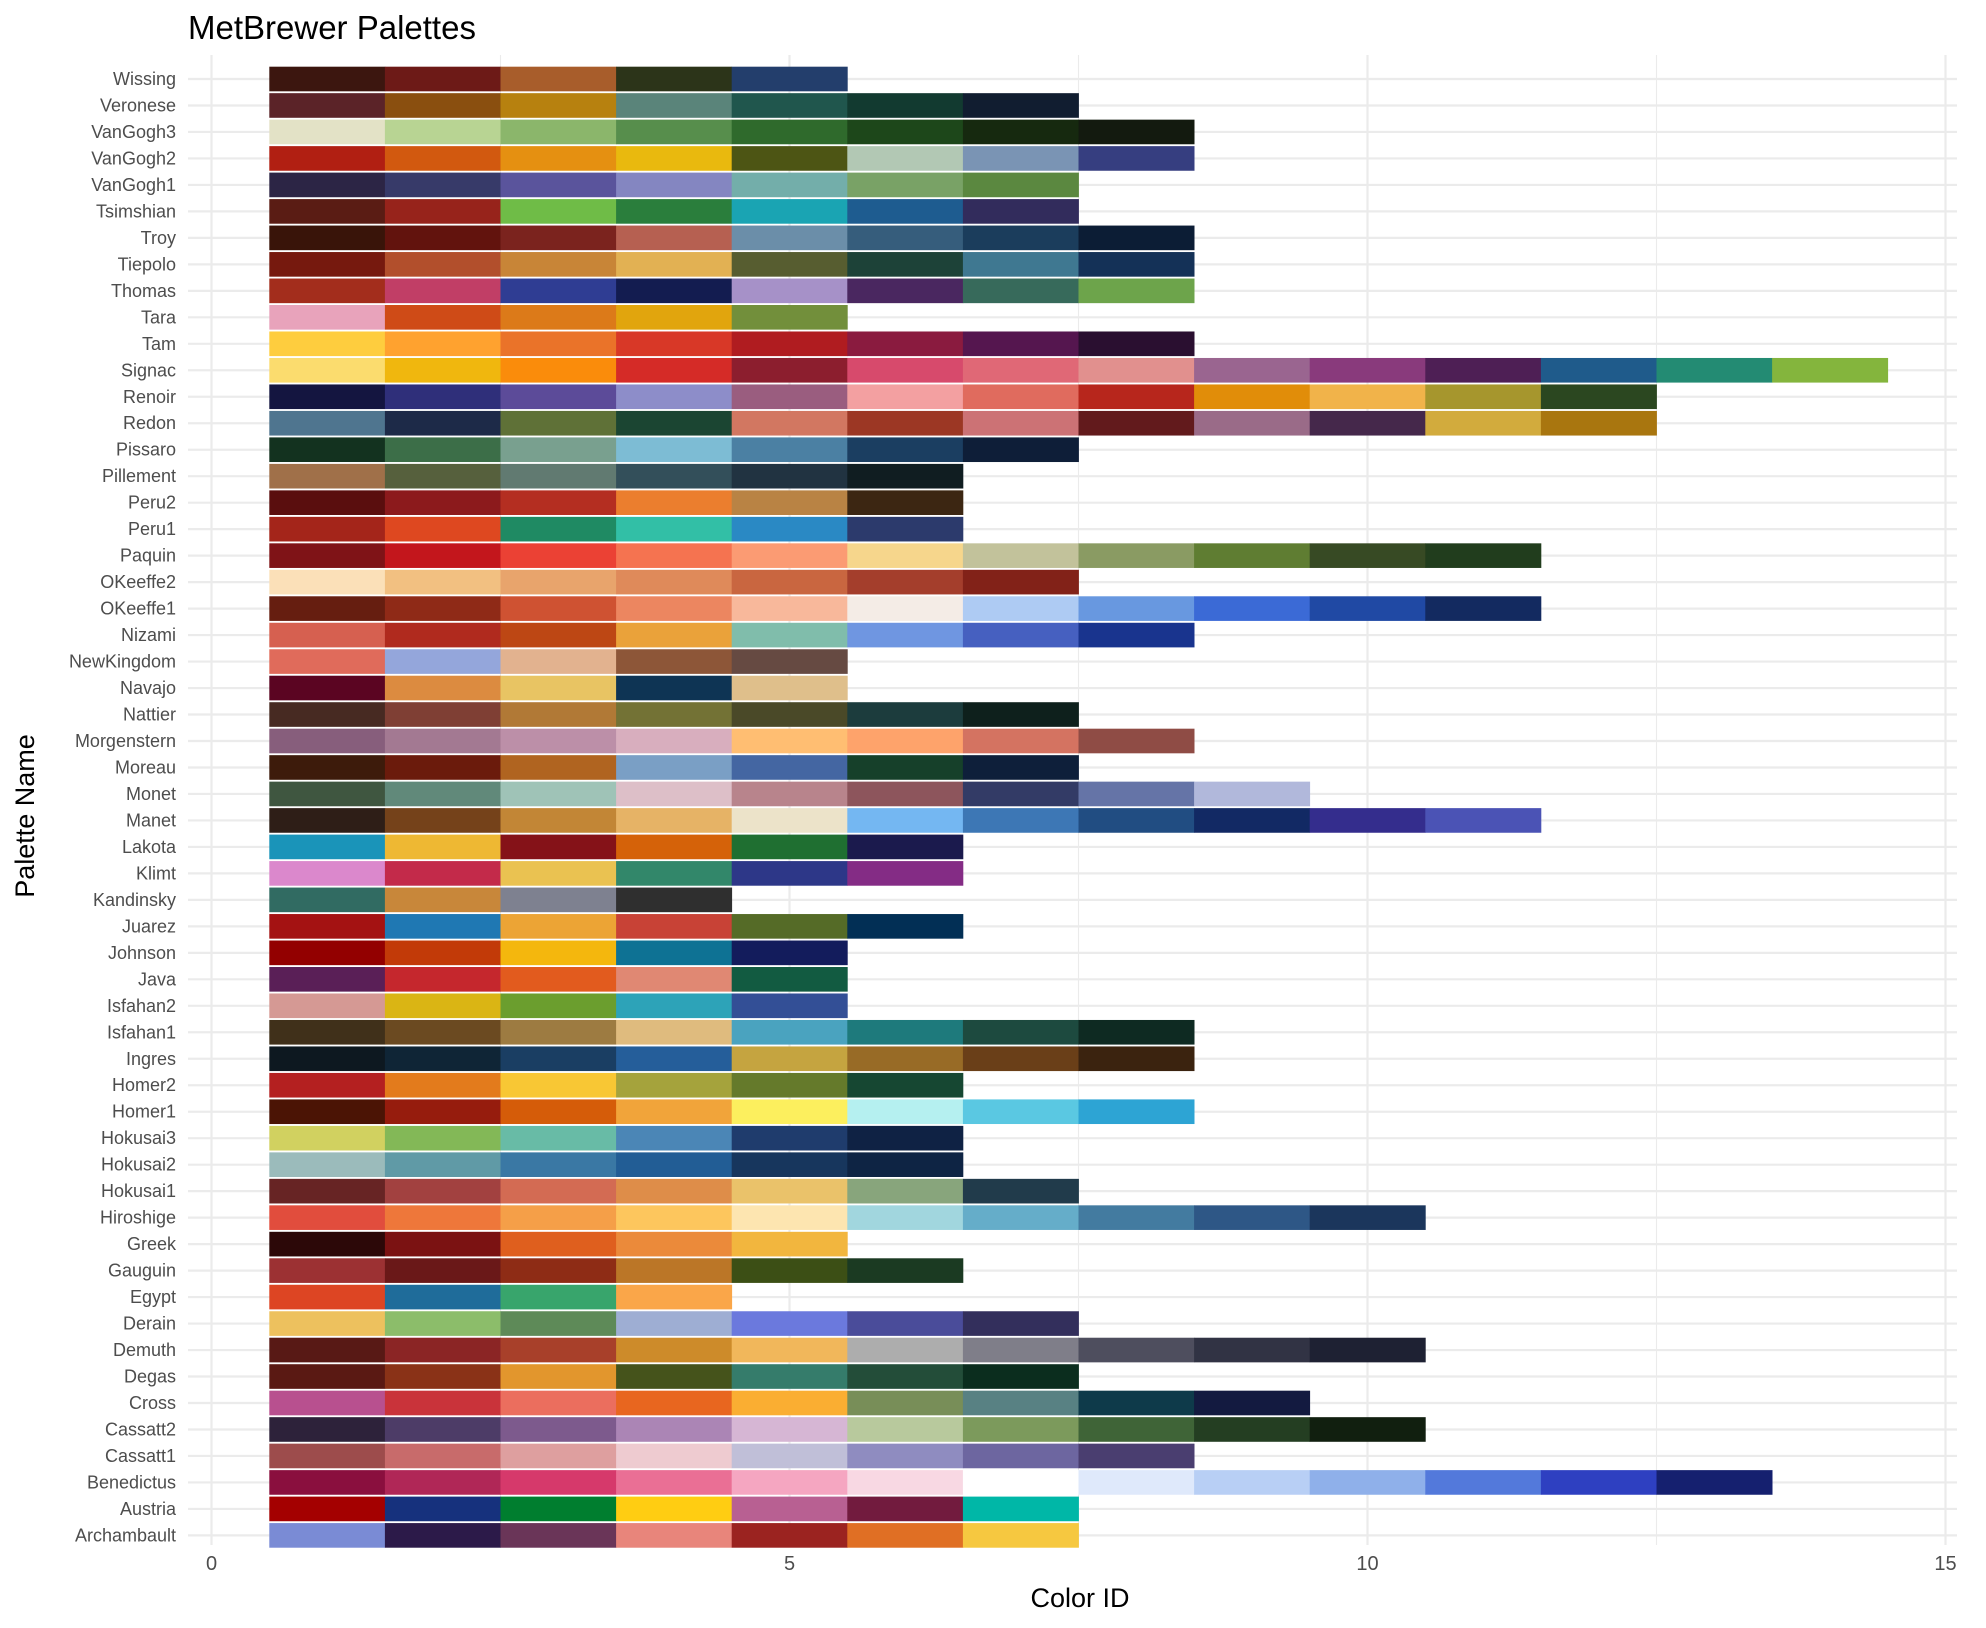  Describe the element at coordinates (151, 820) in the screenshot. I see `y-tick-label: Manet` at that location.